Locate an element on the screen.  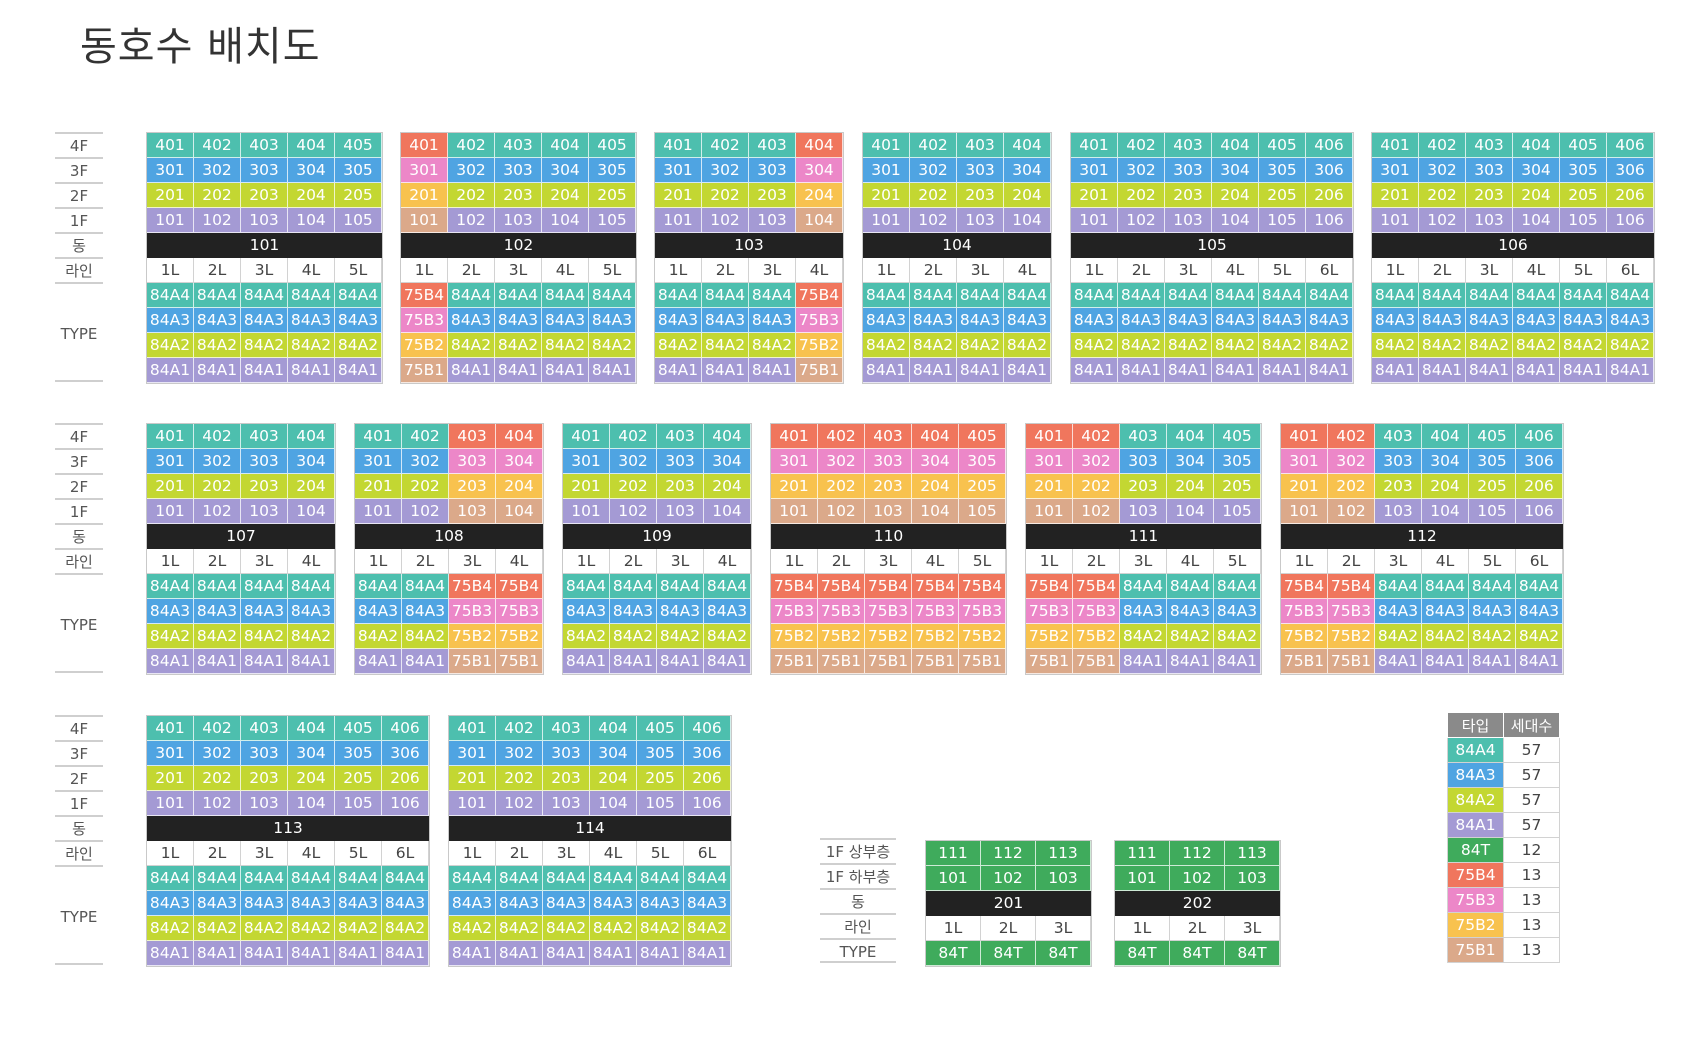
unit-cell-upper: 112 is located at coordinates (1008, 853).